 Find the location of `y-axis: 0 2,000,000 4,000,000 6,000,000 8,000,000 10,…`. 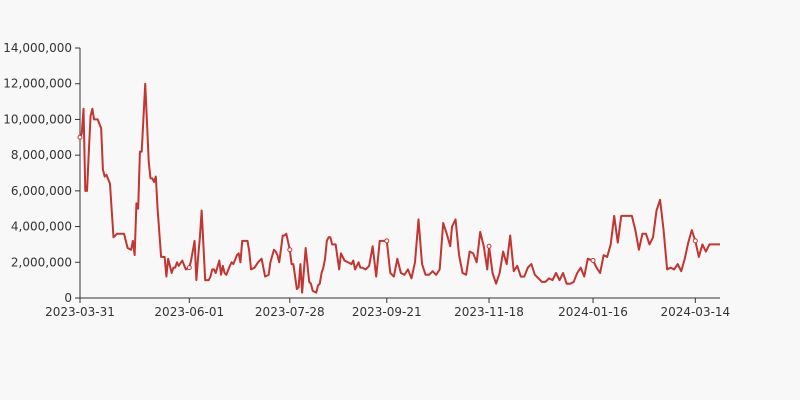

y-axis: 0 2,000,000 4,000,000 6,000,000 8,000,000 10,… is located at coordinates (42, 173).